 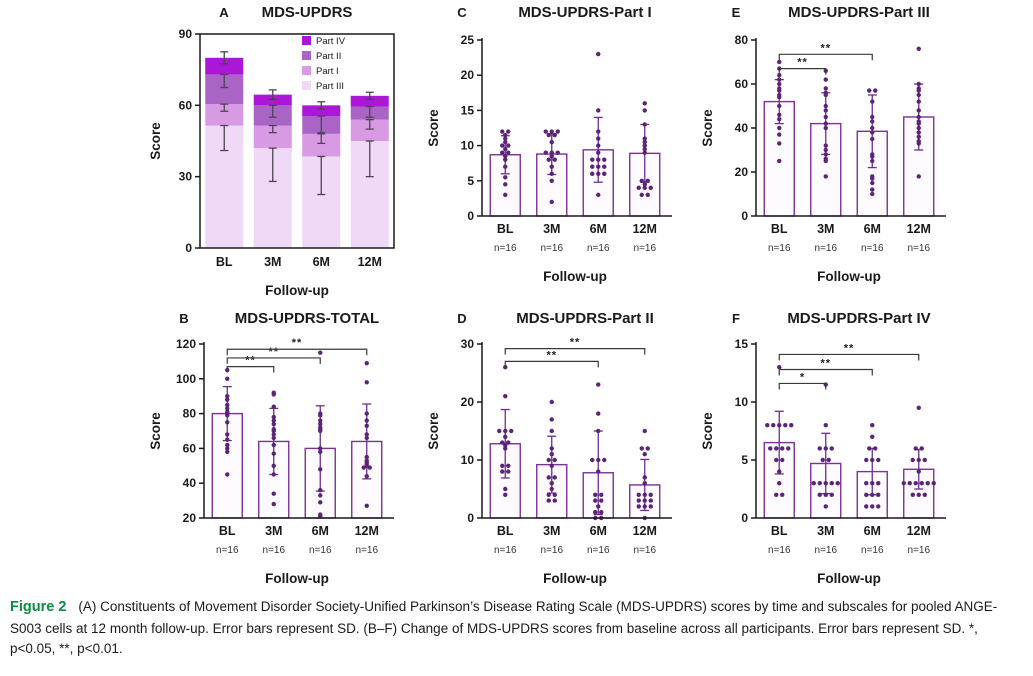 I want to click on svg-text: MDS-UPDRS, so click(x=307, y=12).